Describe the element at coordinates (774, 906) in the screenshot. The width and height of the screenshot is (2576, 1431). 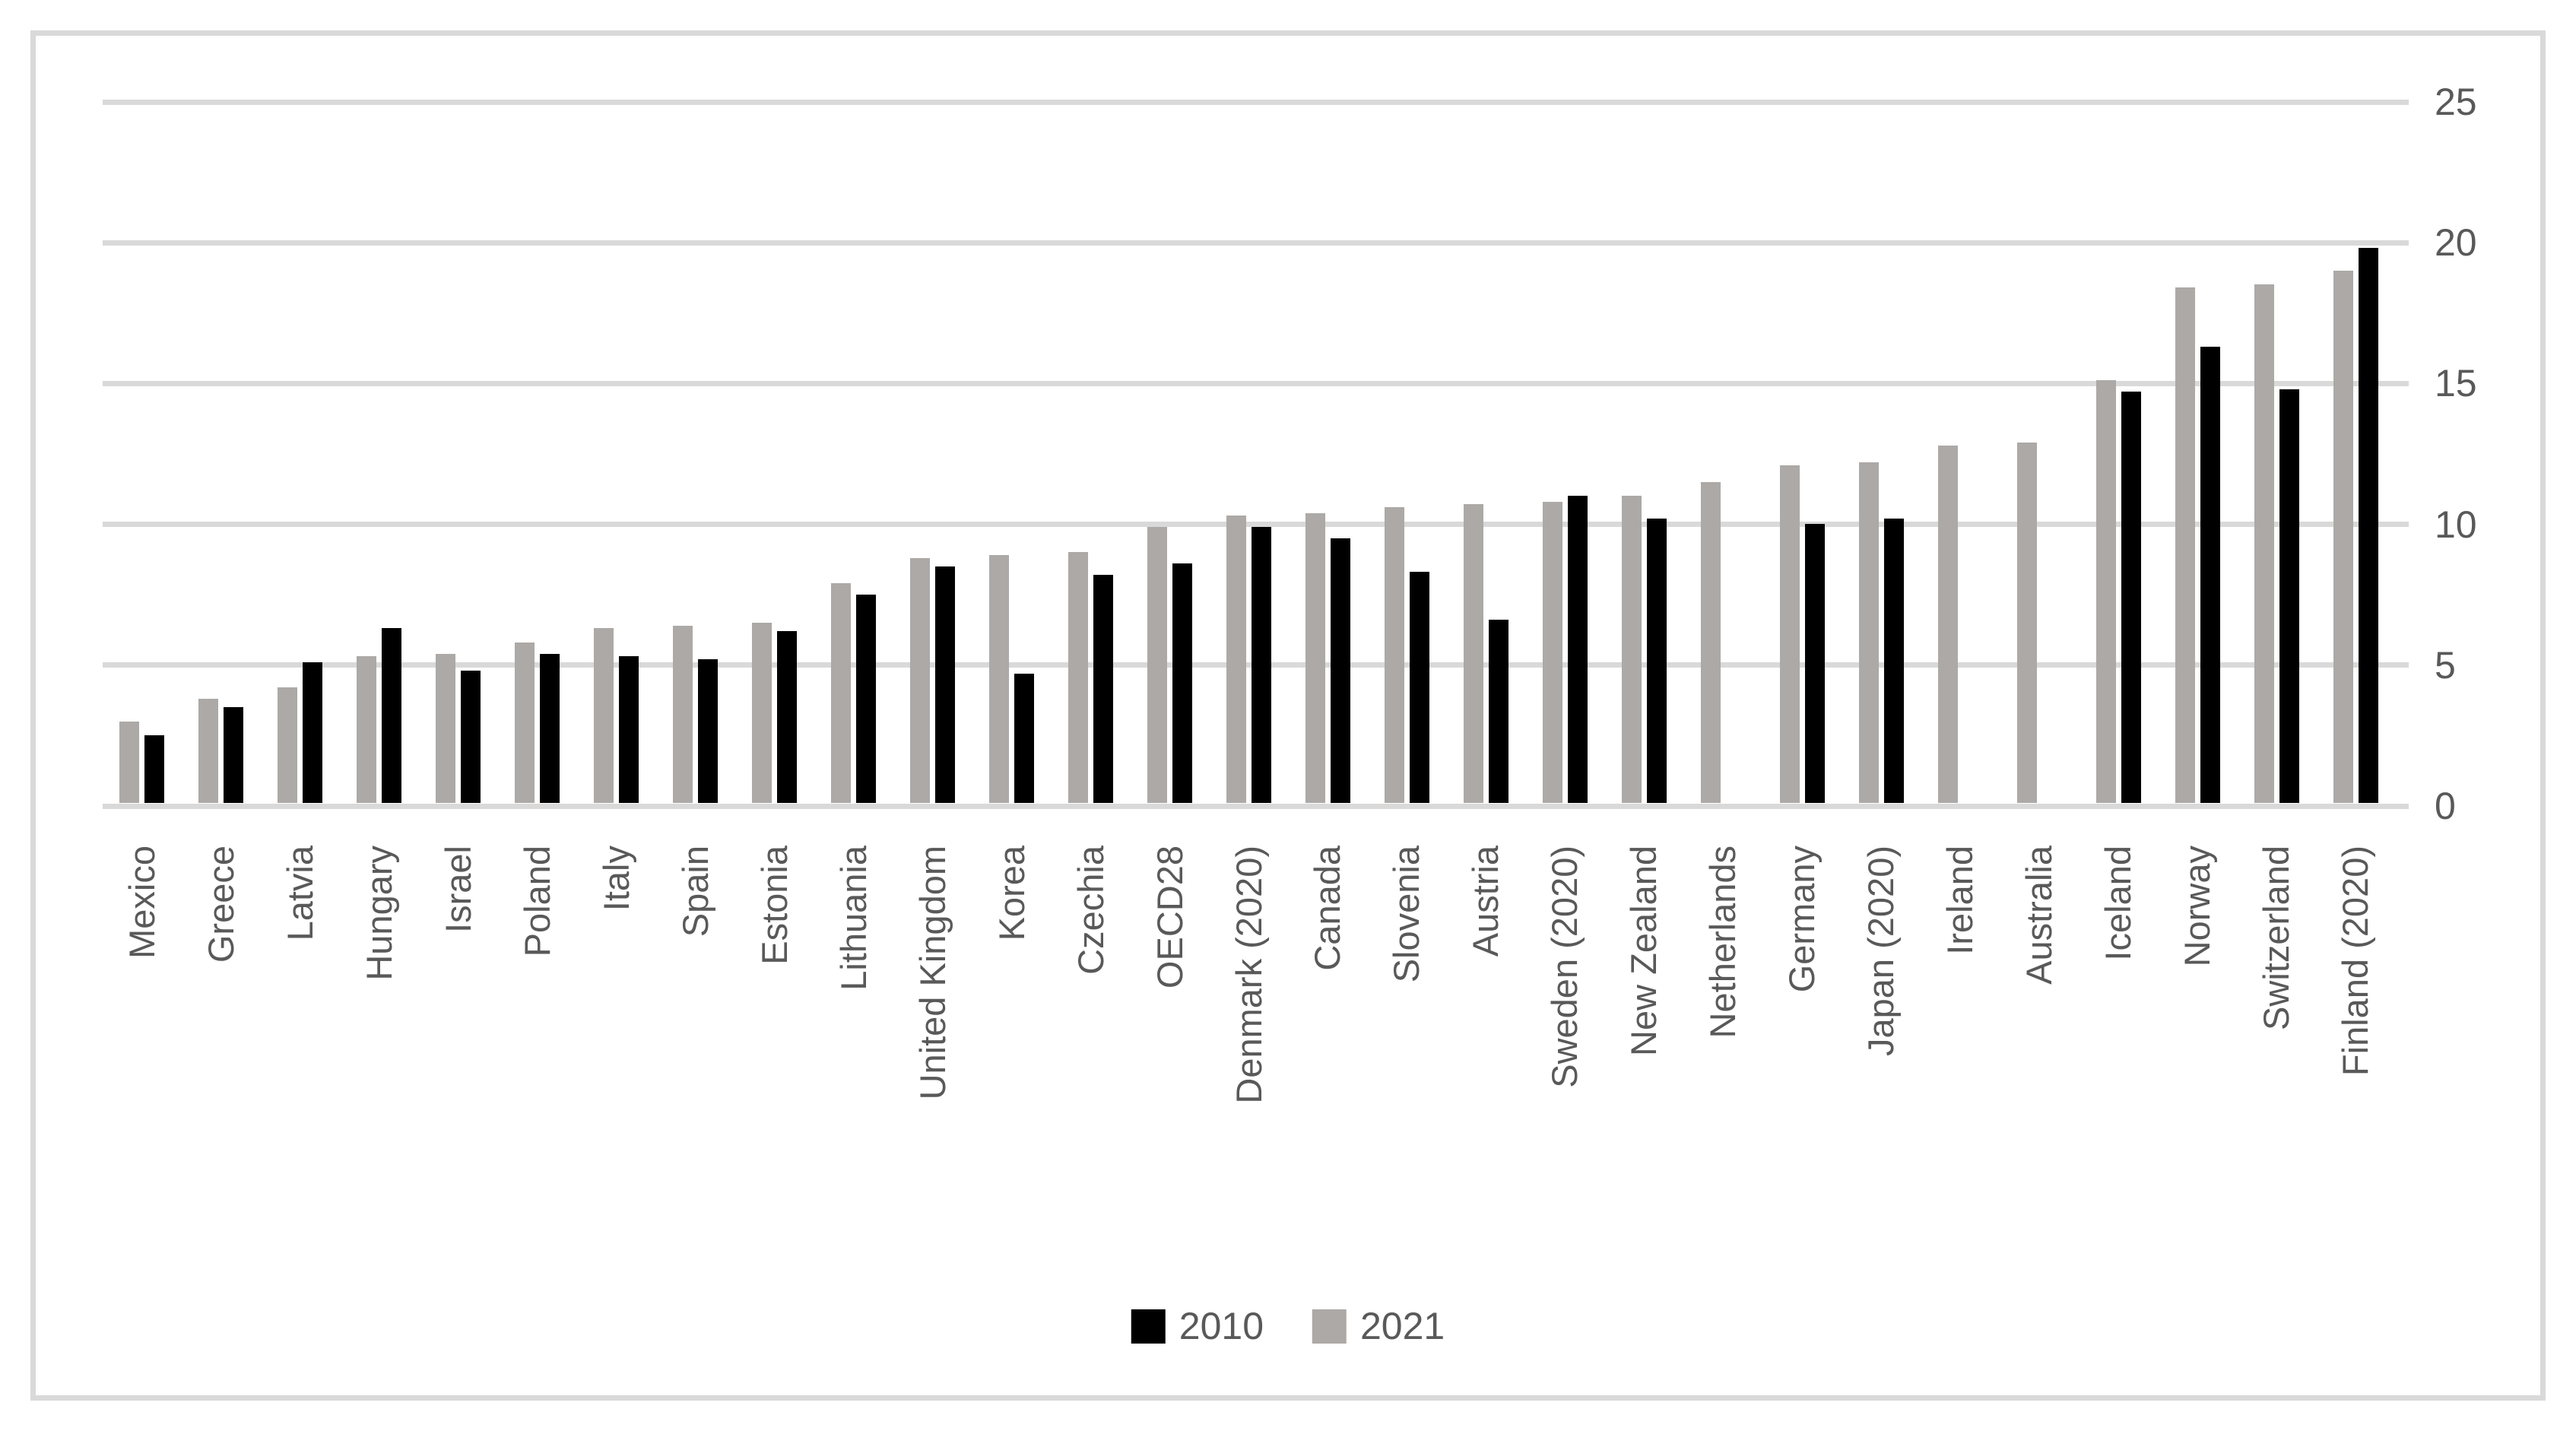
I see `x-axis-label-estonia: Estonia` at that location.